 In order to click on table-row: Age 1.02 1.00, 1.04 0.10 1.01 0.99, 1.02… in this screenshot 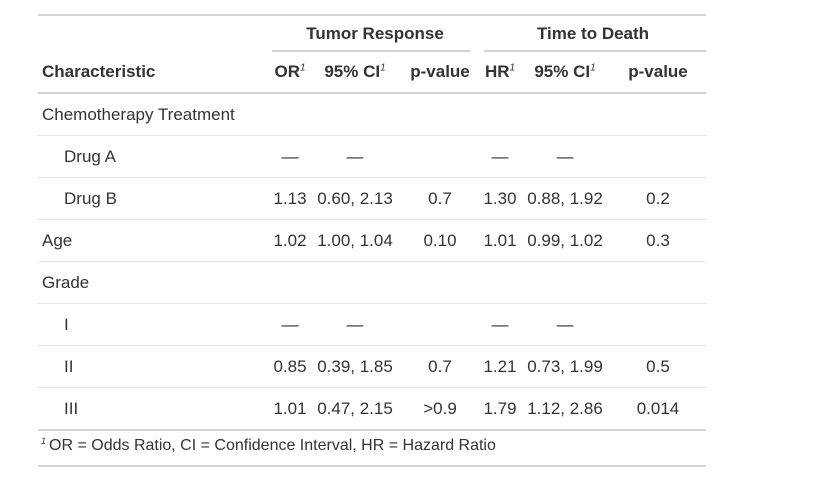, I will do `click(372, 240)`.